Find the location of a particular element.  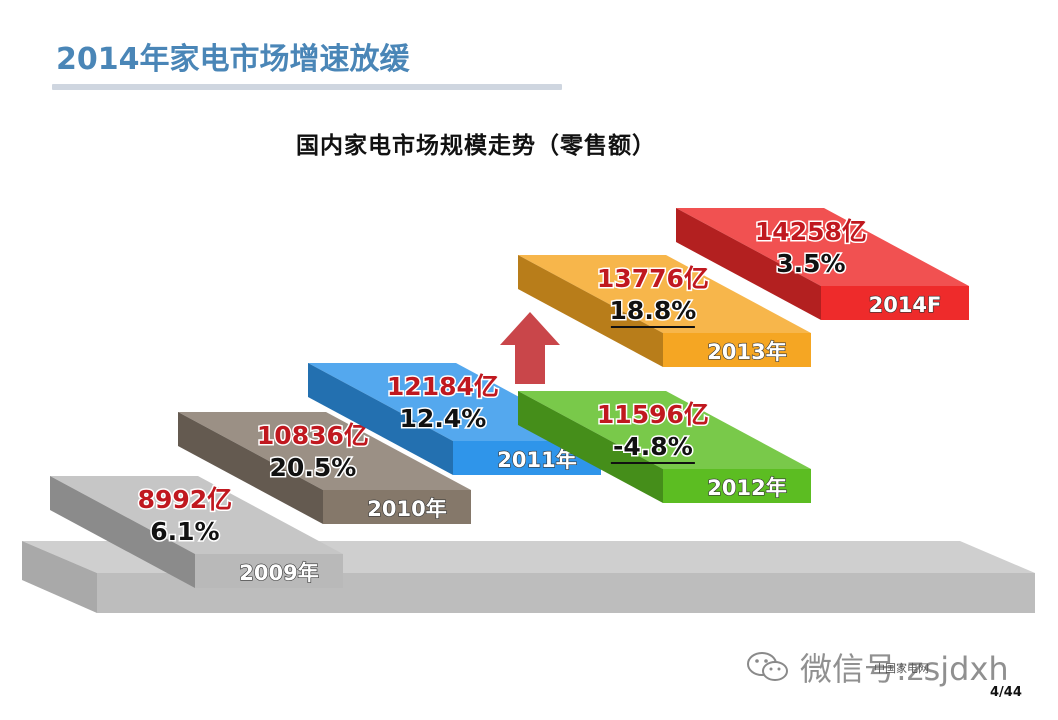

slide-title: 2014年家电市场增速放缓 is located at coordinates (233, 59).